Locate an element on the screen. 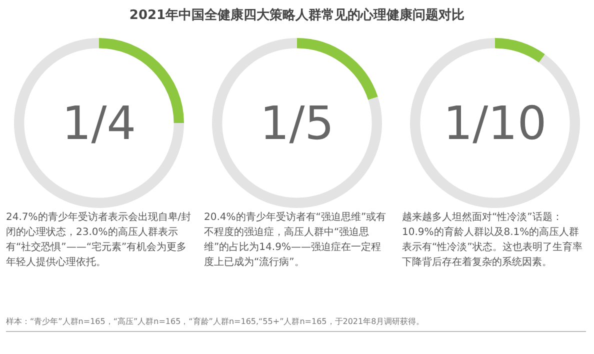 The width and height of the screenshot is (594, 354). text: 越来越多人坦然面对“性冷淡”话题：10.9%的育龄人群以及8.1%的高压人群表示有“性冷淡”状态。这也表明了生育率下降背后存在着复杂的系统因素。 is located at coordinates (493, 240).